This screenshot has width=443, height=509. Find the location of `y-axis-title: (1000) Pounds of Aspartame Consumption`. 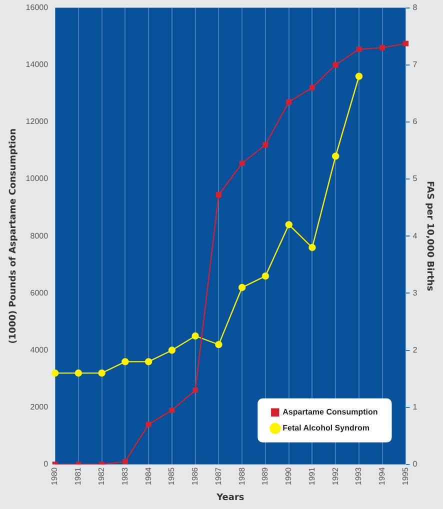

y-axis-title: (1000) Pounds of Aspartame Consumption is located at coordinates (13, 236).